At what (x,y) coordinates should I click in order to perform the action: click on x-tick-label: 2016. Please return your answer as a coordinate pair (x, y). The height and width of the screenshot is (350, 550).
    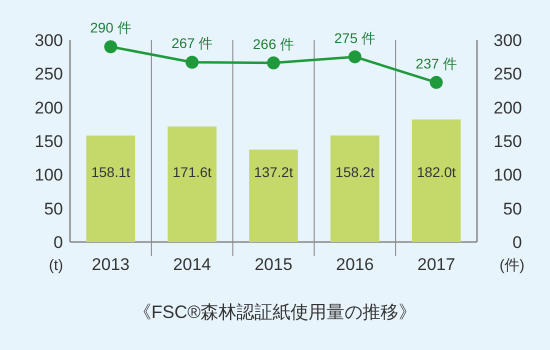
    Looking at the image, I should click on (355, 264).